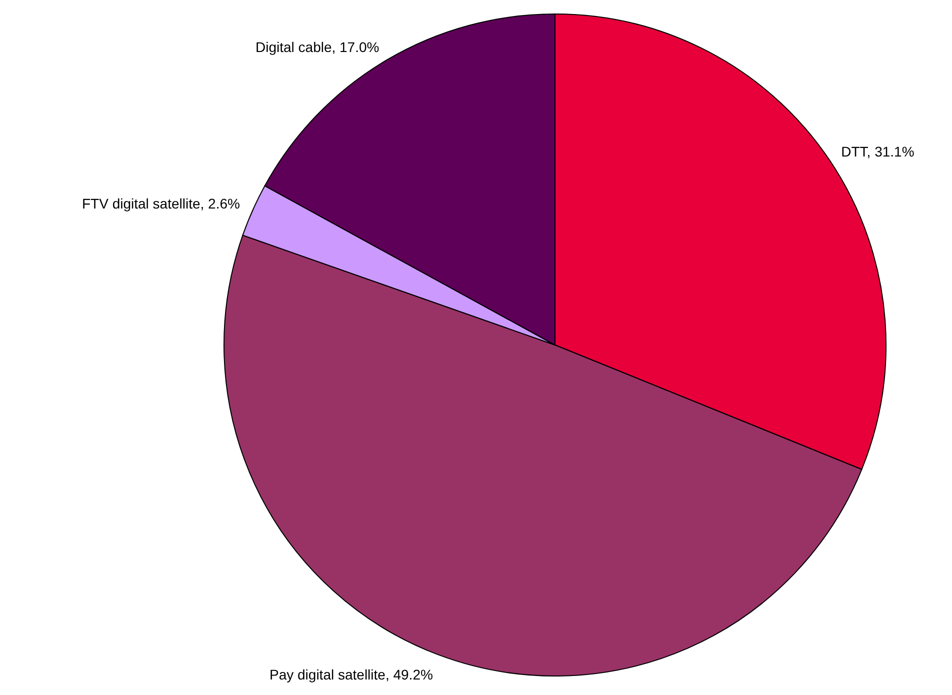 The image size is (952, 695). Describe the element at coordinates (317, 47) in the screenshot. I see `slice-label: Digital cable, 17.0%` at that location.